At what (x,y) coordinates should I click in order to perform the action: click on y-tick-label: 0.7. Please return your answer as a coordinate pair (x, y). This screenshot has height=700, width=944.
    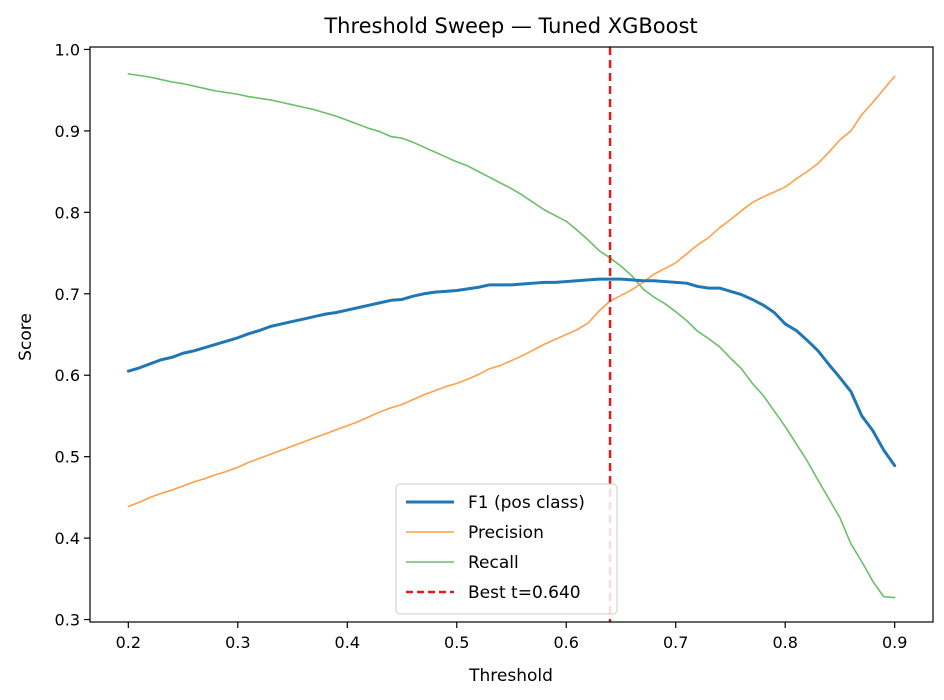
    Looking at the image, I should click on (67, 294).